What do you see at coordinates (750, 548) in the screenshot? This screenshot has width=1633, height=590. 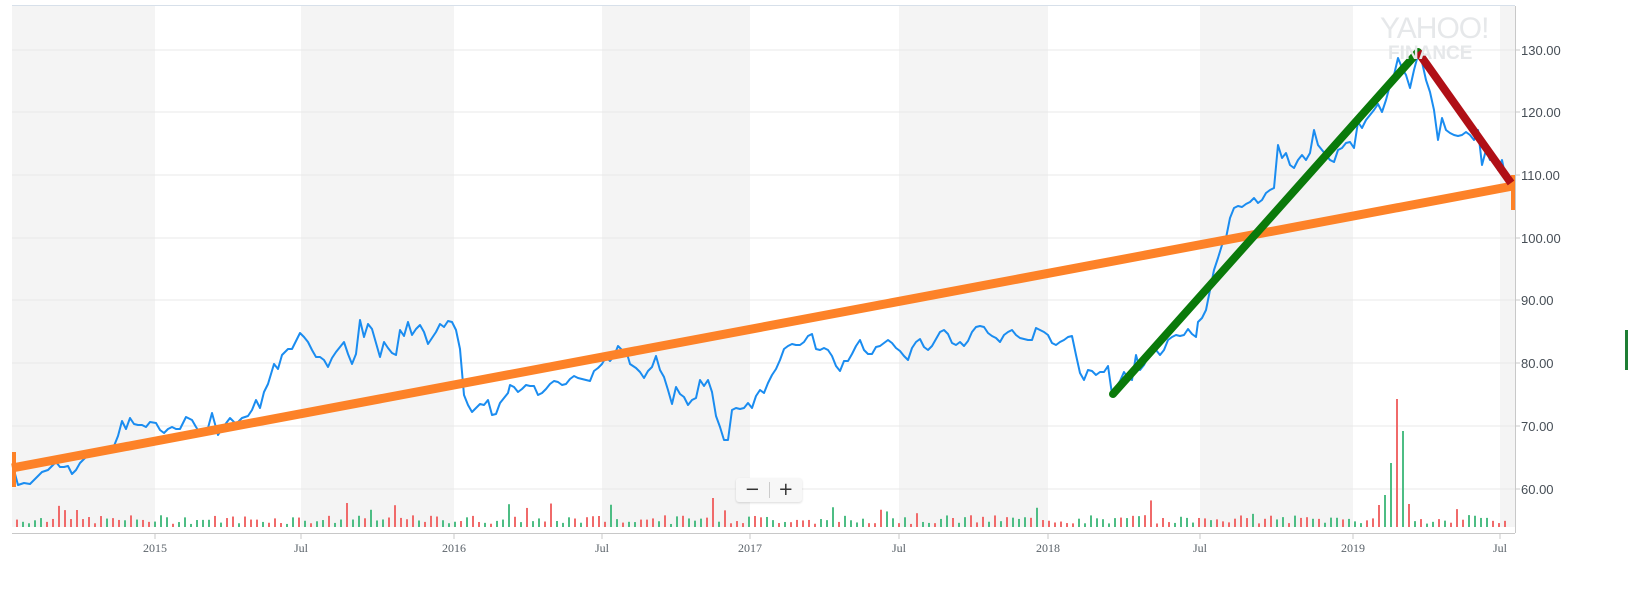 I see `x-tick-label: 2017` at bounding box center [750, 548].